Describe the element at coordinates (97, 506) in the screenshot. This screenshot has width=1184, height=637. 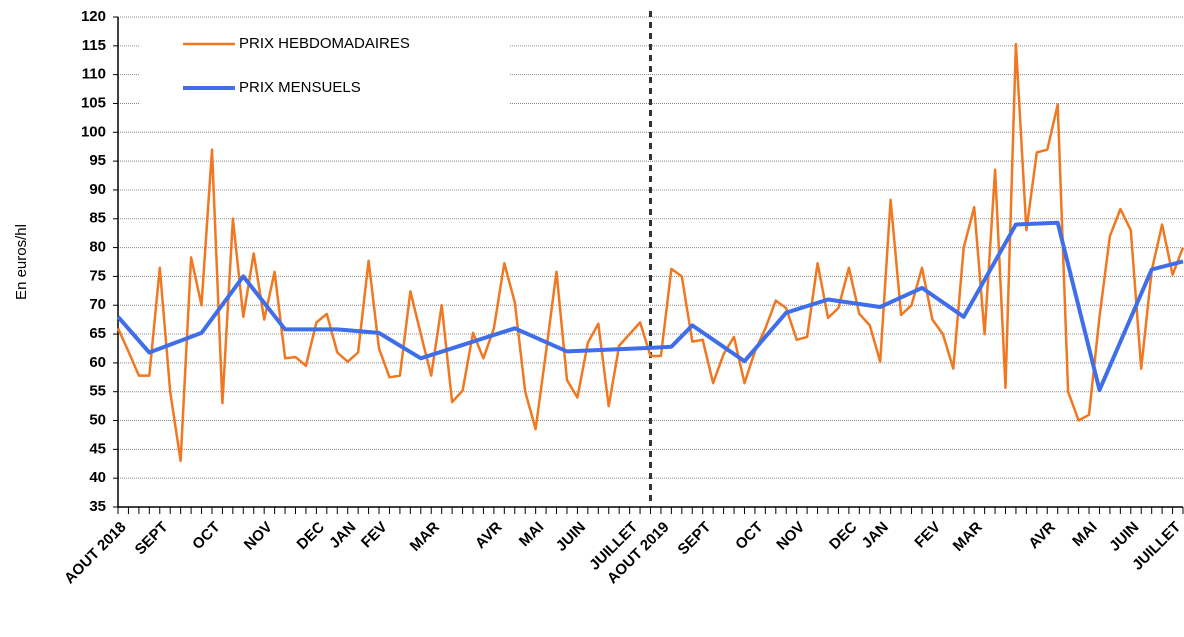
I see `y-tick-label: 35` at that location.